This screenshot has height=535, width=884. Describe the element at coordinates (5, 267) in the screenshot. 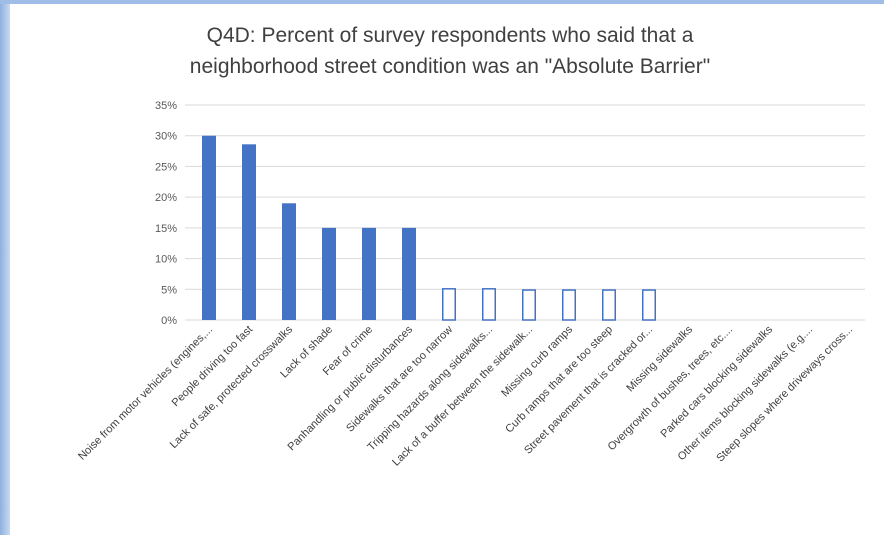

I see `window-edge-left` at that location.